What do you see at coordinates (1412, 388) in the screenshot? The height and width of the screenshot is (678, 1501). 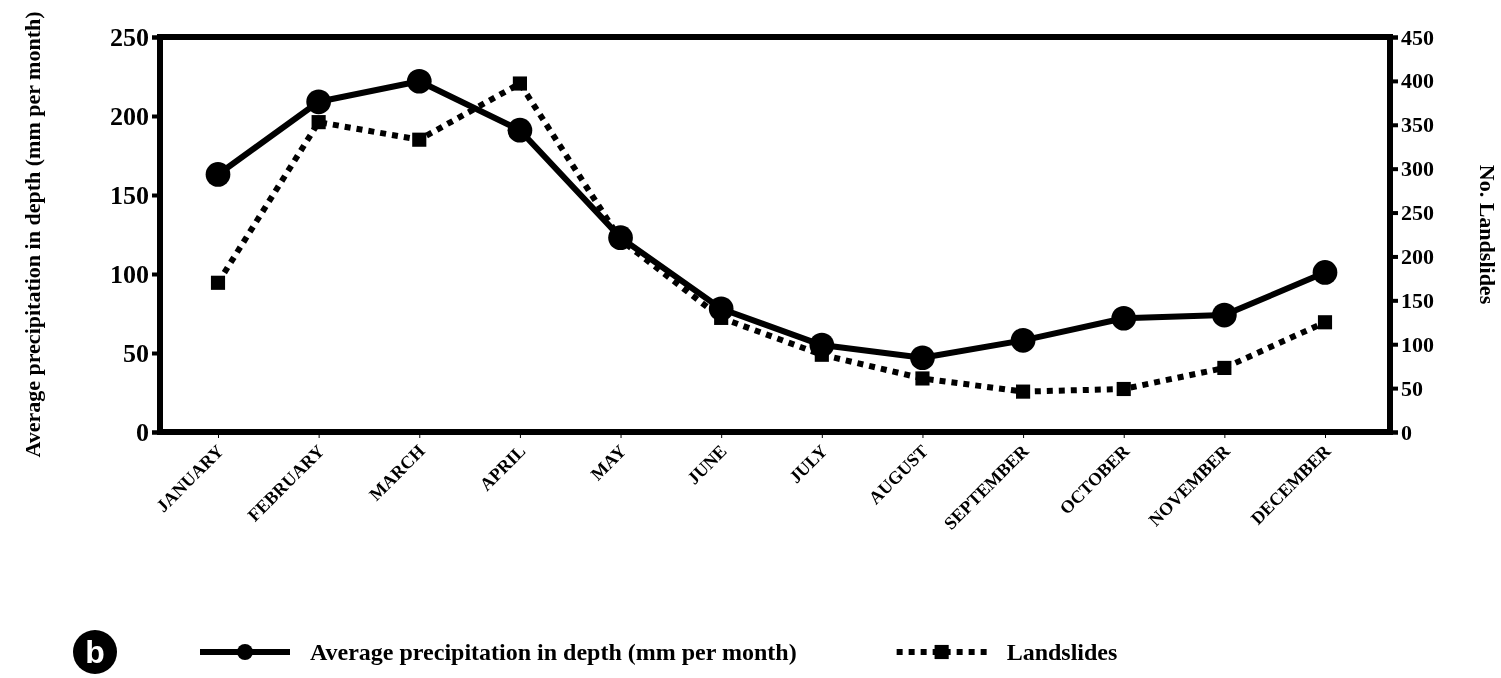 I see `y2-tick-label: 50` at bounding box center [1412, 388].